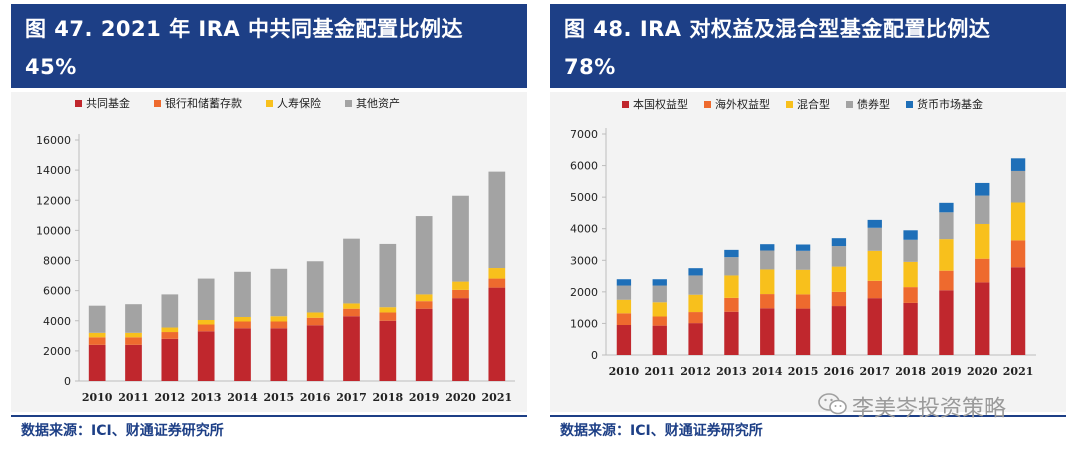 This screenshot has height=456, width=1080. I want to click on legend-label-1: 海外权益型, so click(742, 104).